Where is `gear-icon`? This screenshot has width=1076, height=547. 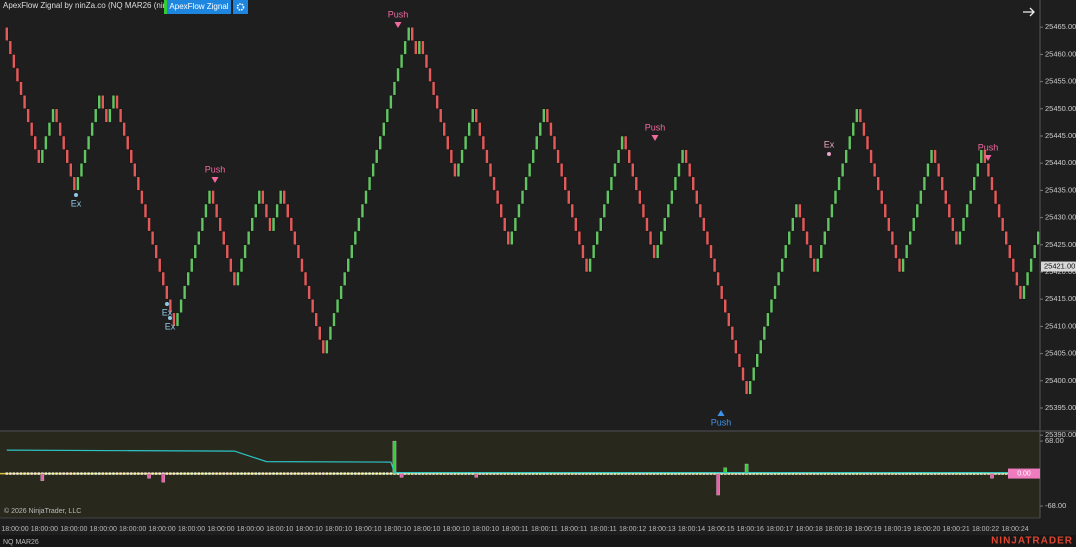
gear-icon is located at coordinates (240, 7).